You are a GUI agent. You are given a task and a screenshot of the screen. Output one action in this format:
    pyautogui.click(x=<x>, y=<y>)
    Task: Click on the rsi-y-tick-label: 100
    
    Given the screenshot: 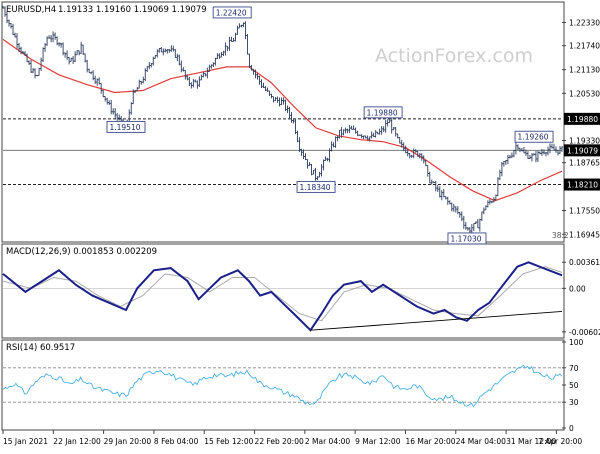 What is the action you would take?
    pyautogui.click(x=576, y=342)
    